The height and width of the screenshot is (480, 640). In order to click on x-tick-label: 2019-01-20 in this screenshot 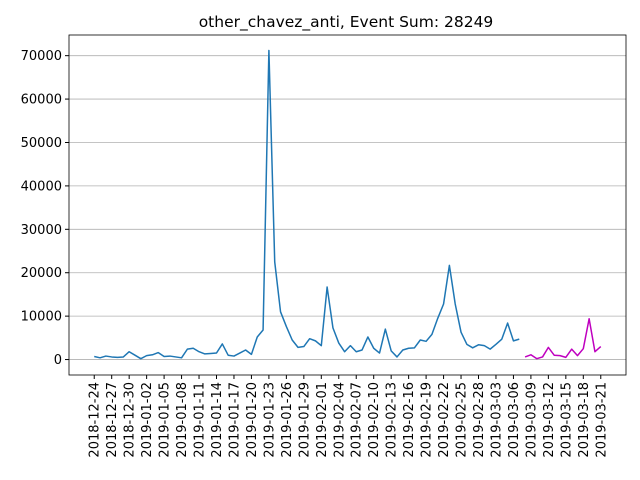, I will do `click(252, 420)`.